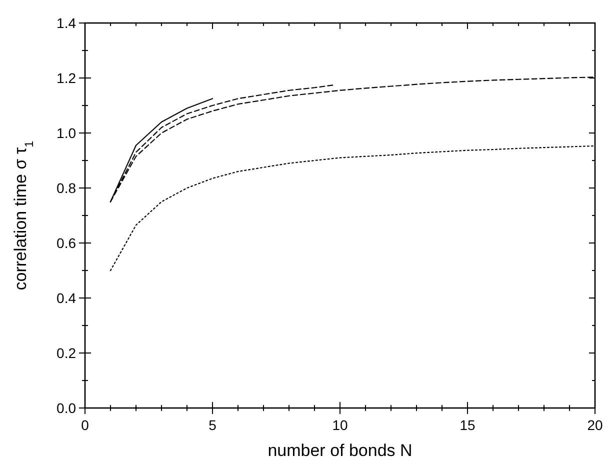 This screenshot has width=609, height=464. What do you see at coordinates (85, 425) in the screenshot?
I see `x-tick-label: 0` at bounding box center [85, 425].